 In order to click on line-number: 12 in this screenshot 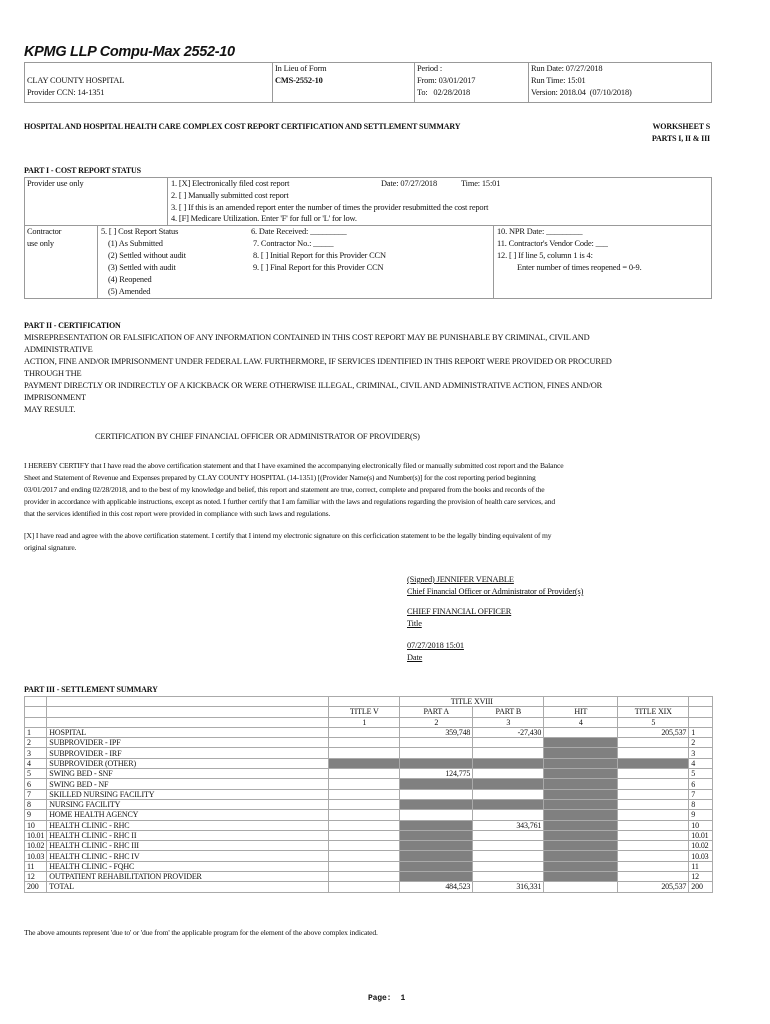, I will do `click(35, 877)`.